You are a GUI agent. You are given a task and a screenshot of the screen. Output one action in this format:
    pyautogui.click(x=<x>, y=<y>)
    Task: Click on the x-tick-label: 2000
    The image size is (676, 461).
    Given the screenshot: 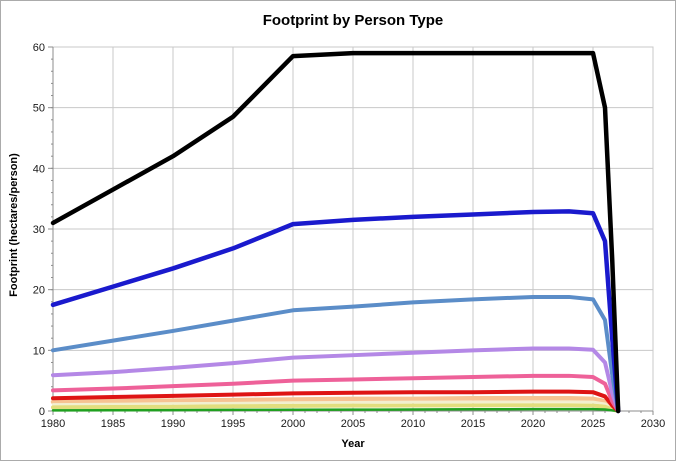 What is the action you would take?
    pyautogui.click(x=293, y=424)
    